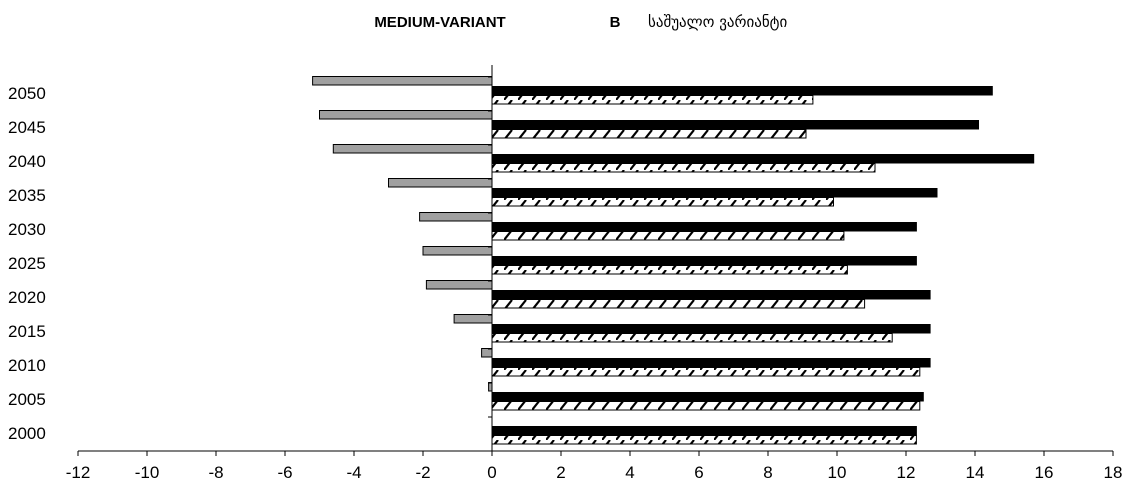 The image size is (1133, 498). What do you see at coordinates (717, 22) in the screenshot?
I see `chart-title-georgian: საშუალო ვარიანტი` at bounding box center [717, 22].